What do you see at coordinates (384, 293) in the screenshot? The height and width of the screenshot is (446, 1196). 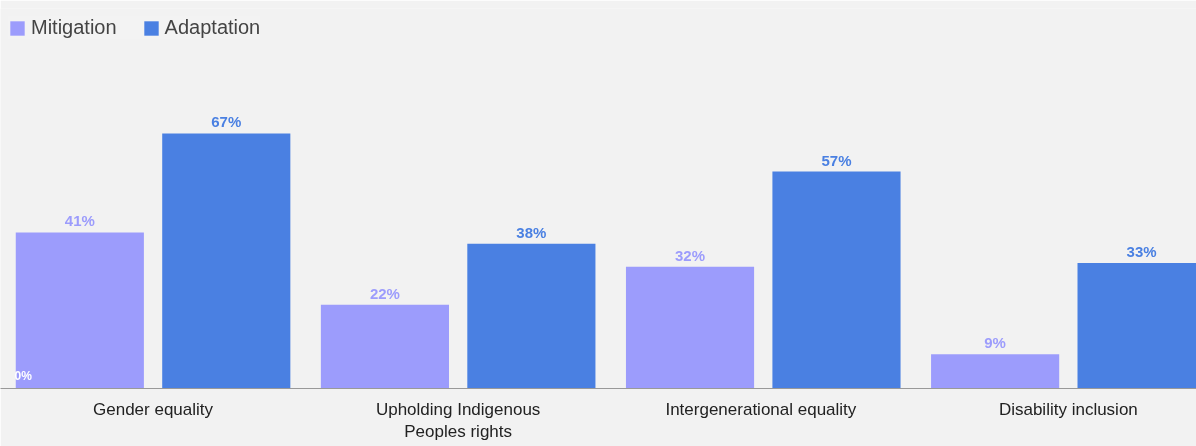 I see `data-label: 22%` at bounding box center [384, 293].